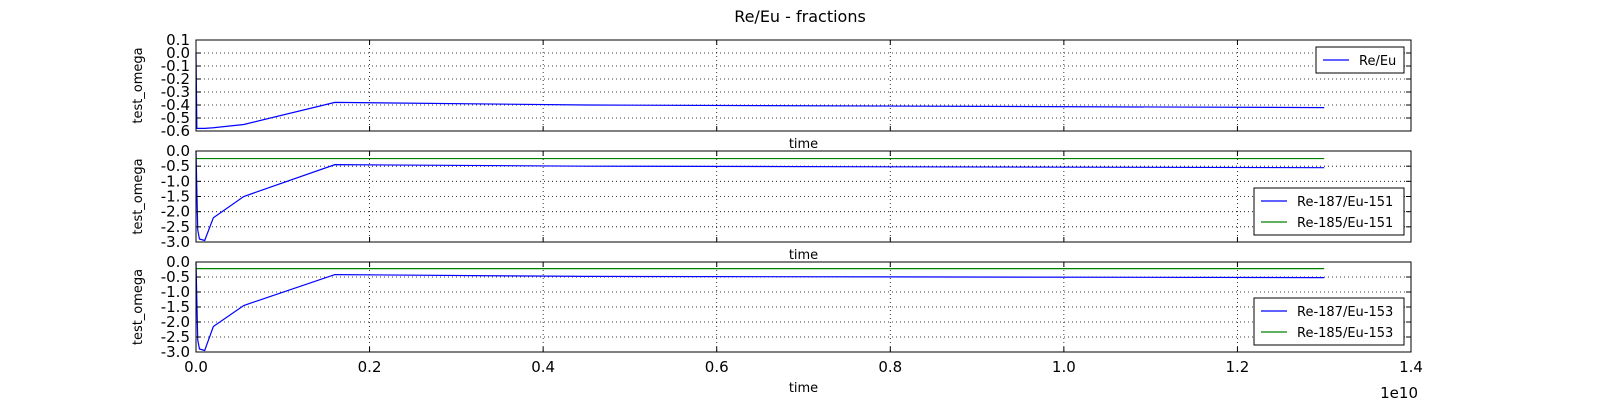  What do you see at coordinates (1345, 223) in the screenshot?
I see `legend-entry: Re-185/Eu-151` at bounding box center [1345, 223].